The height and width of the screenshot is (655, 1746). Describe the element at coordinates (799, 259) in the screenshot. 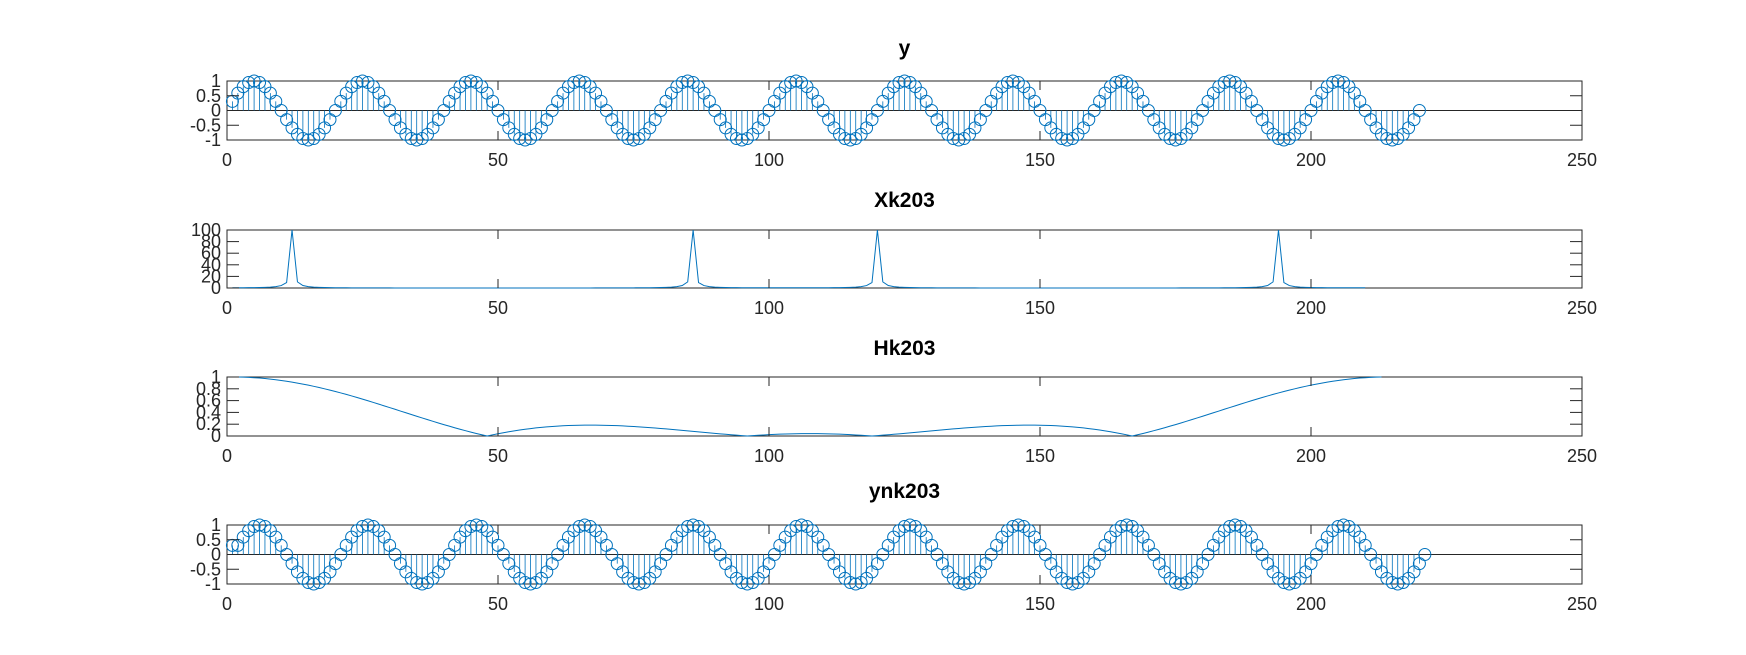

I see `series-line` at that location.